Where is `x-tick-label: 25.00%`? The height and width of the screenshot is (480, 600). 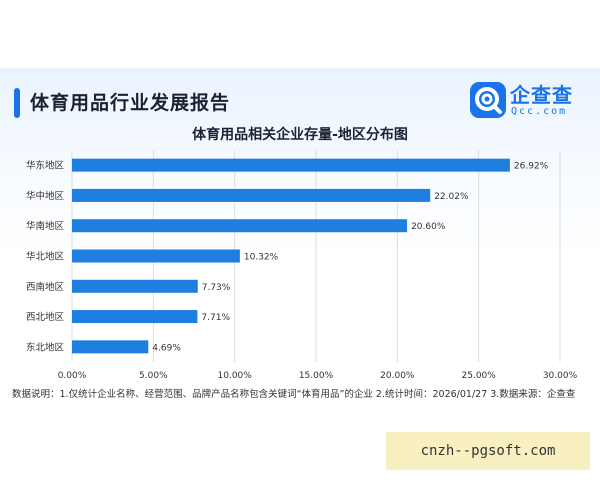 x-tick-label: 25.00% is located at coordinates (479, 376).